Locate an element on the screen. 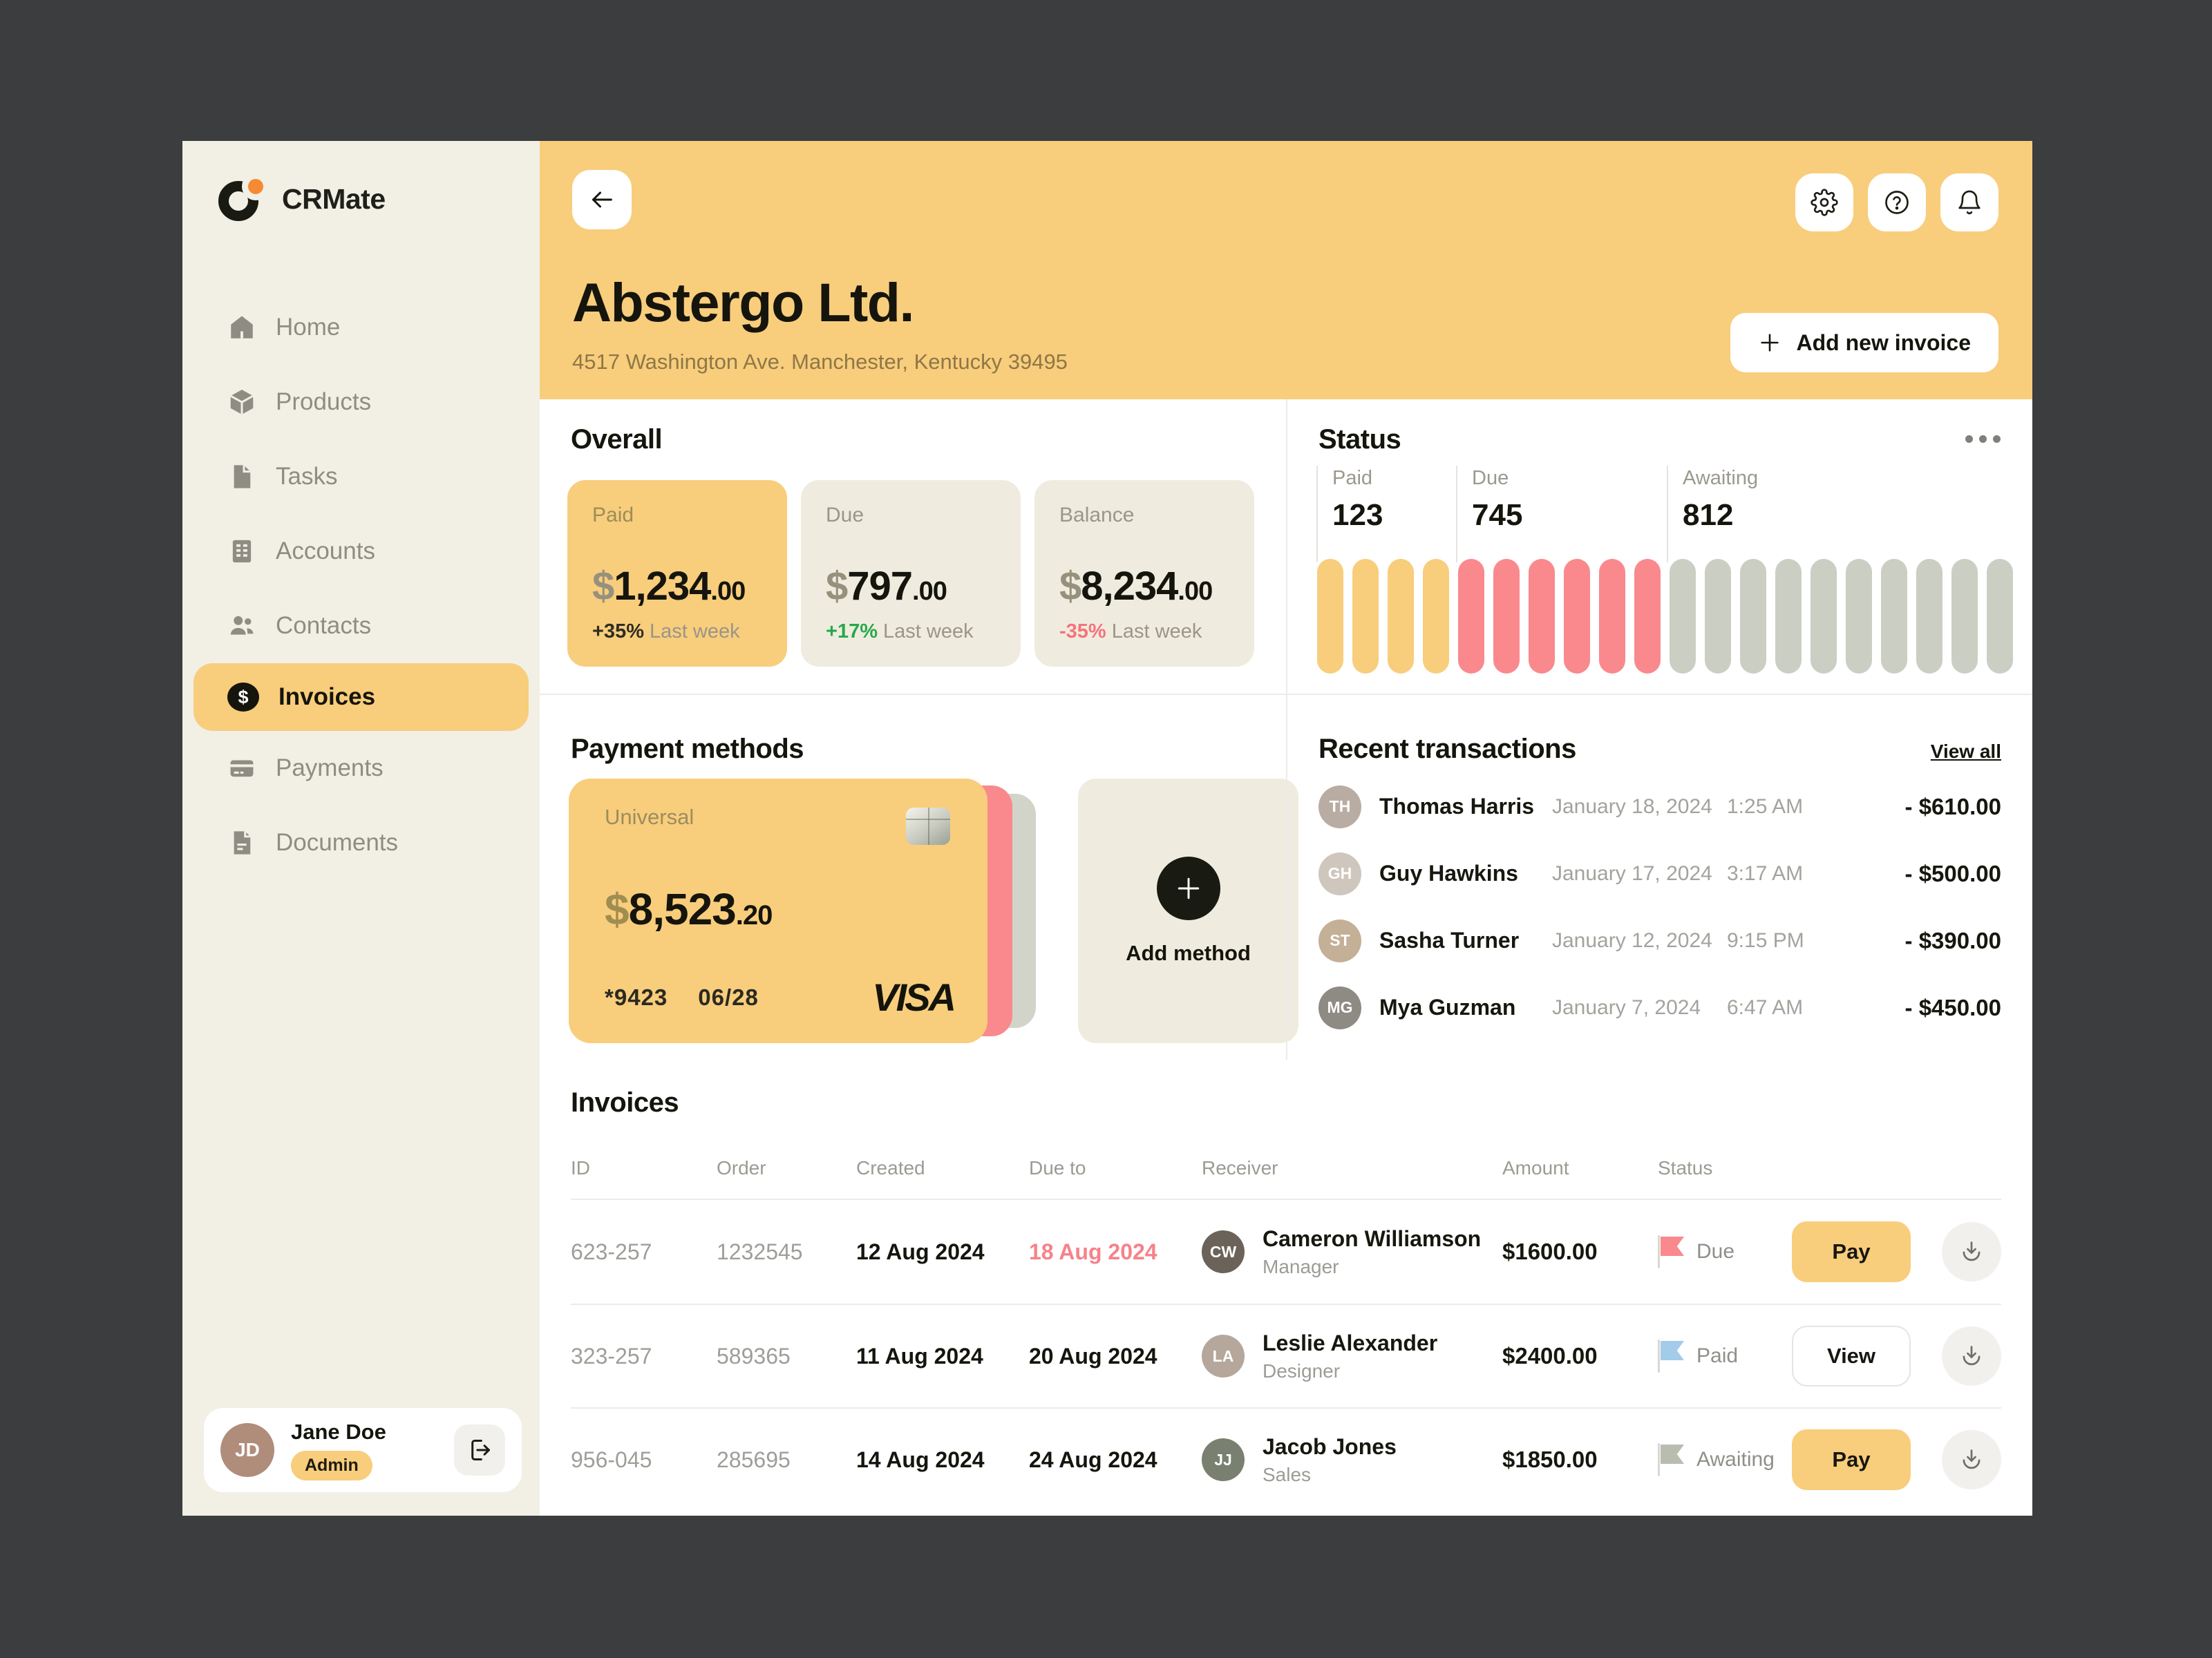 The width and height of the screenshot is (2212, 1658). overall-card-paid: Paid $1,234.00 +35% Last week is located at coordinates (677, 573).